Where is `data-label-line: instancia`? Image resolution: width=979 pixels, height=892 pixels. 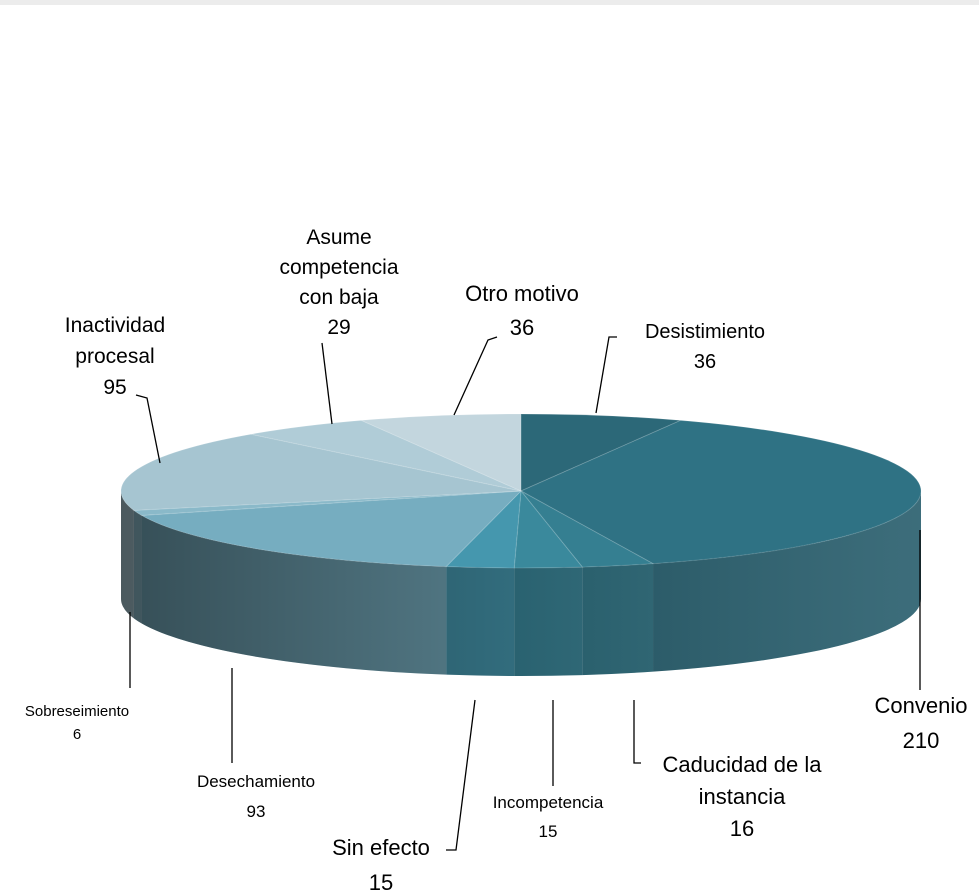 data-label-line: instancia is located at coordinates (743, 796).